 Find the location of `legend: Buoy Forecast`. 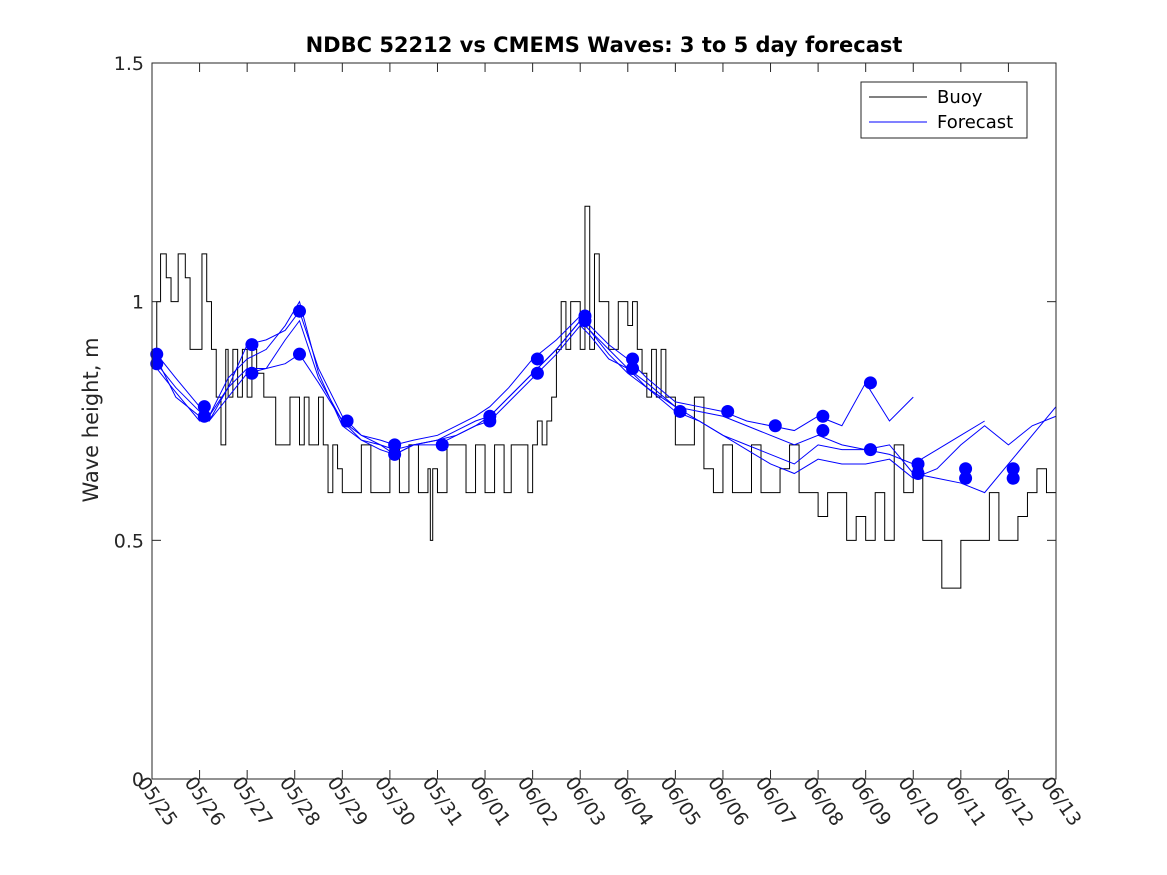

legend: Buoy Forecast is located at coordinates (944, 110).